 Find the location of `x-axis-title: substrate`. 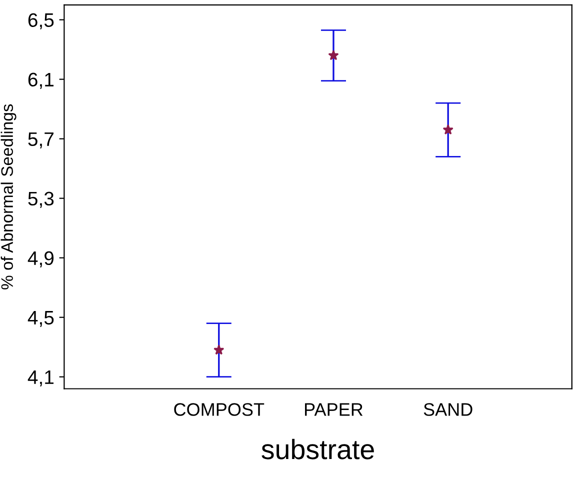

x-axis-title: substrate is located at coordinates (318, 449).